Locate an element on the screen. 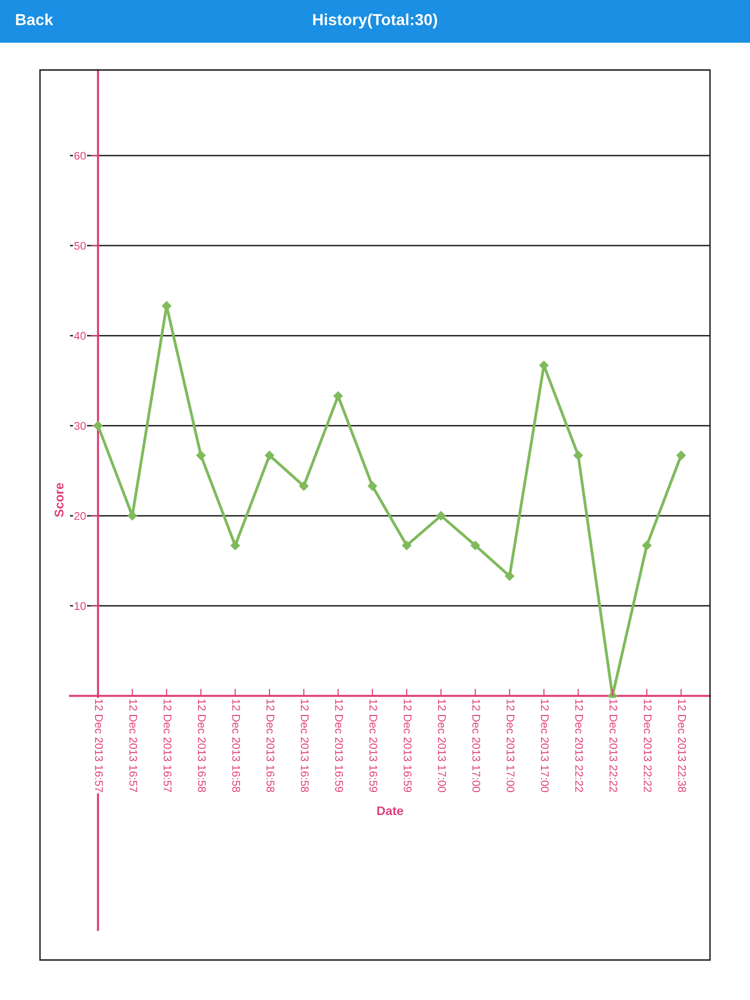 The height and width of the screenshot is (1000, 750). y-tick-label: 40 is located at coordinates (80, 336).